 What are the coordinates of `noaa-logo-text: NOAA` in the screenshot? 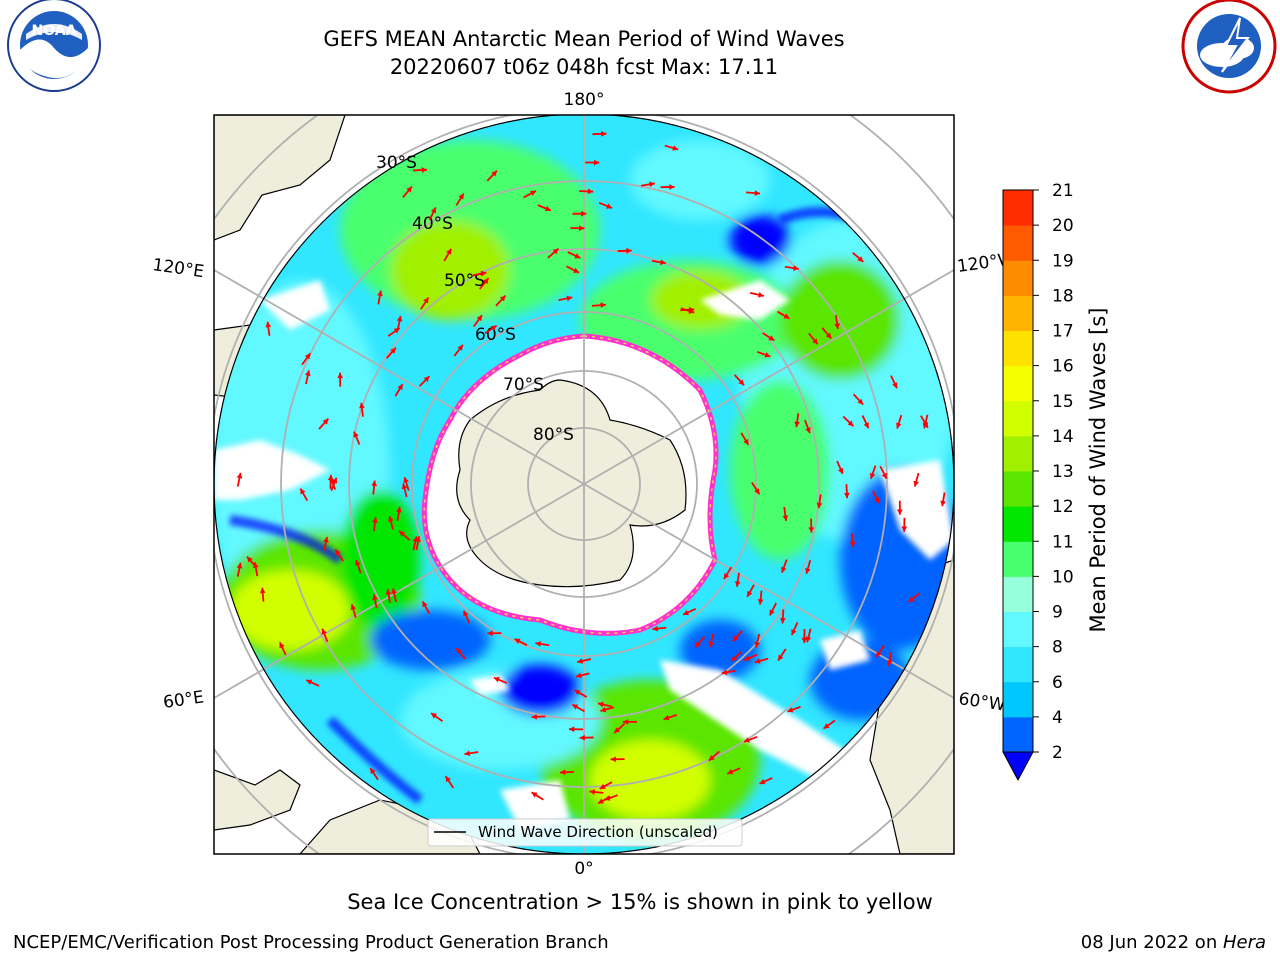 It's located at (54, 31).